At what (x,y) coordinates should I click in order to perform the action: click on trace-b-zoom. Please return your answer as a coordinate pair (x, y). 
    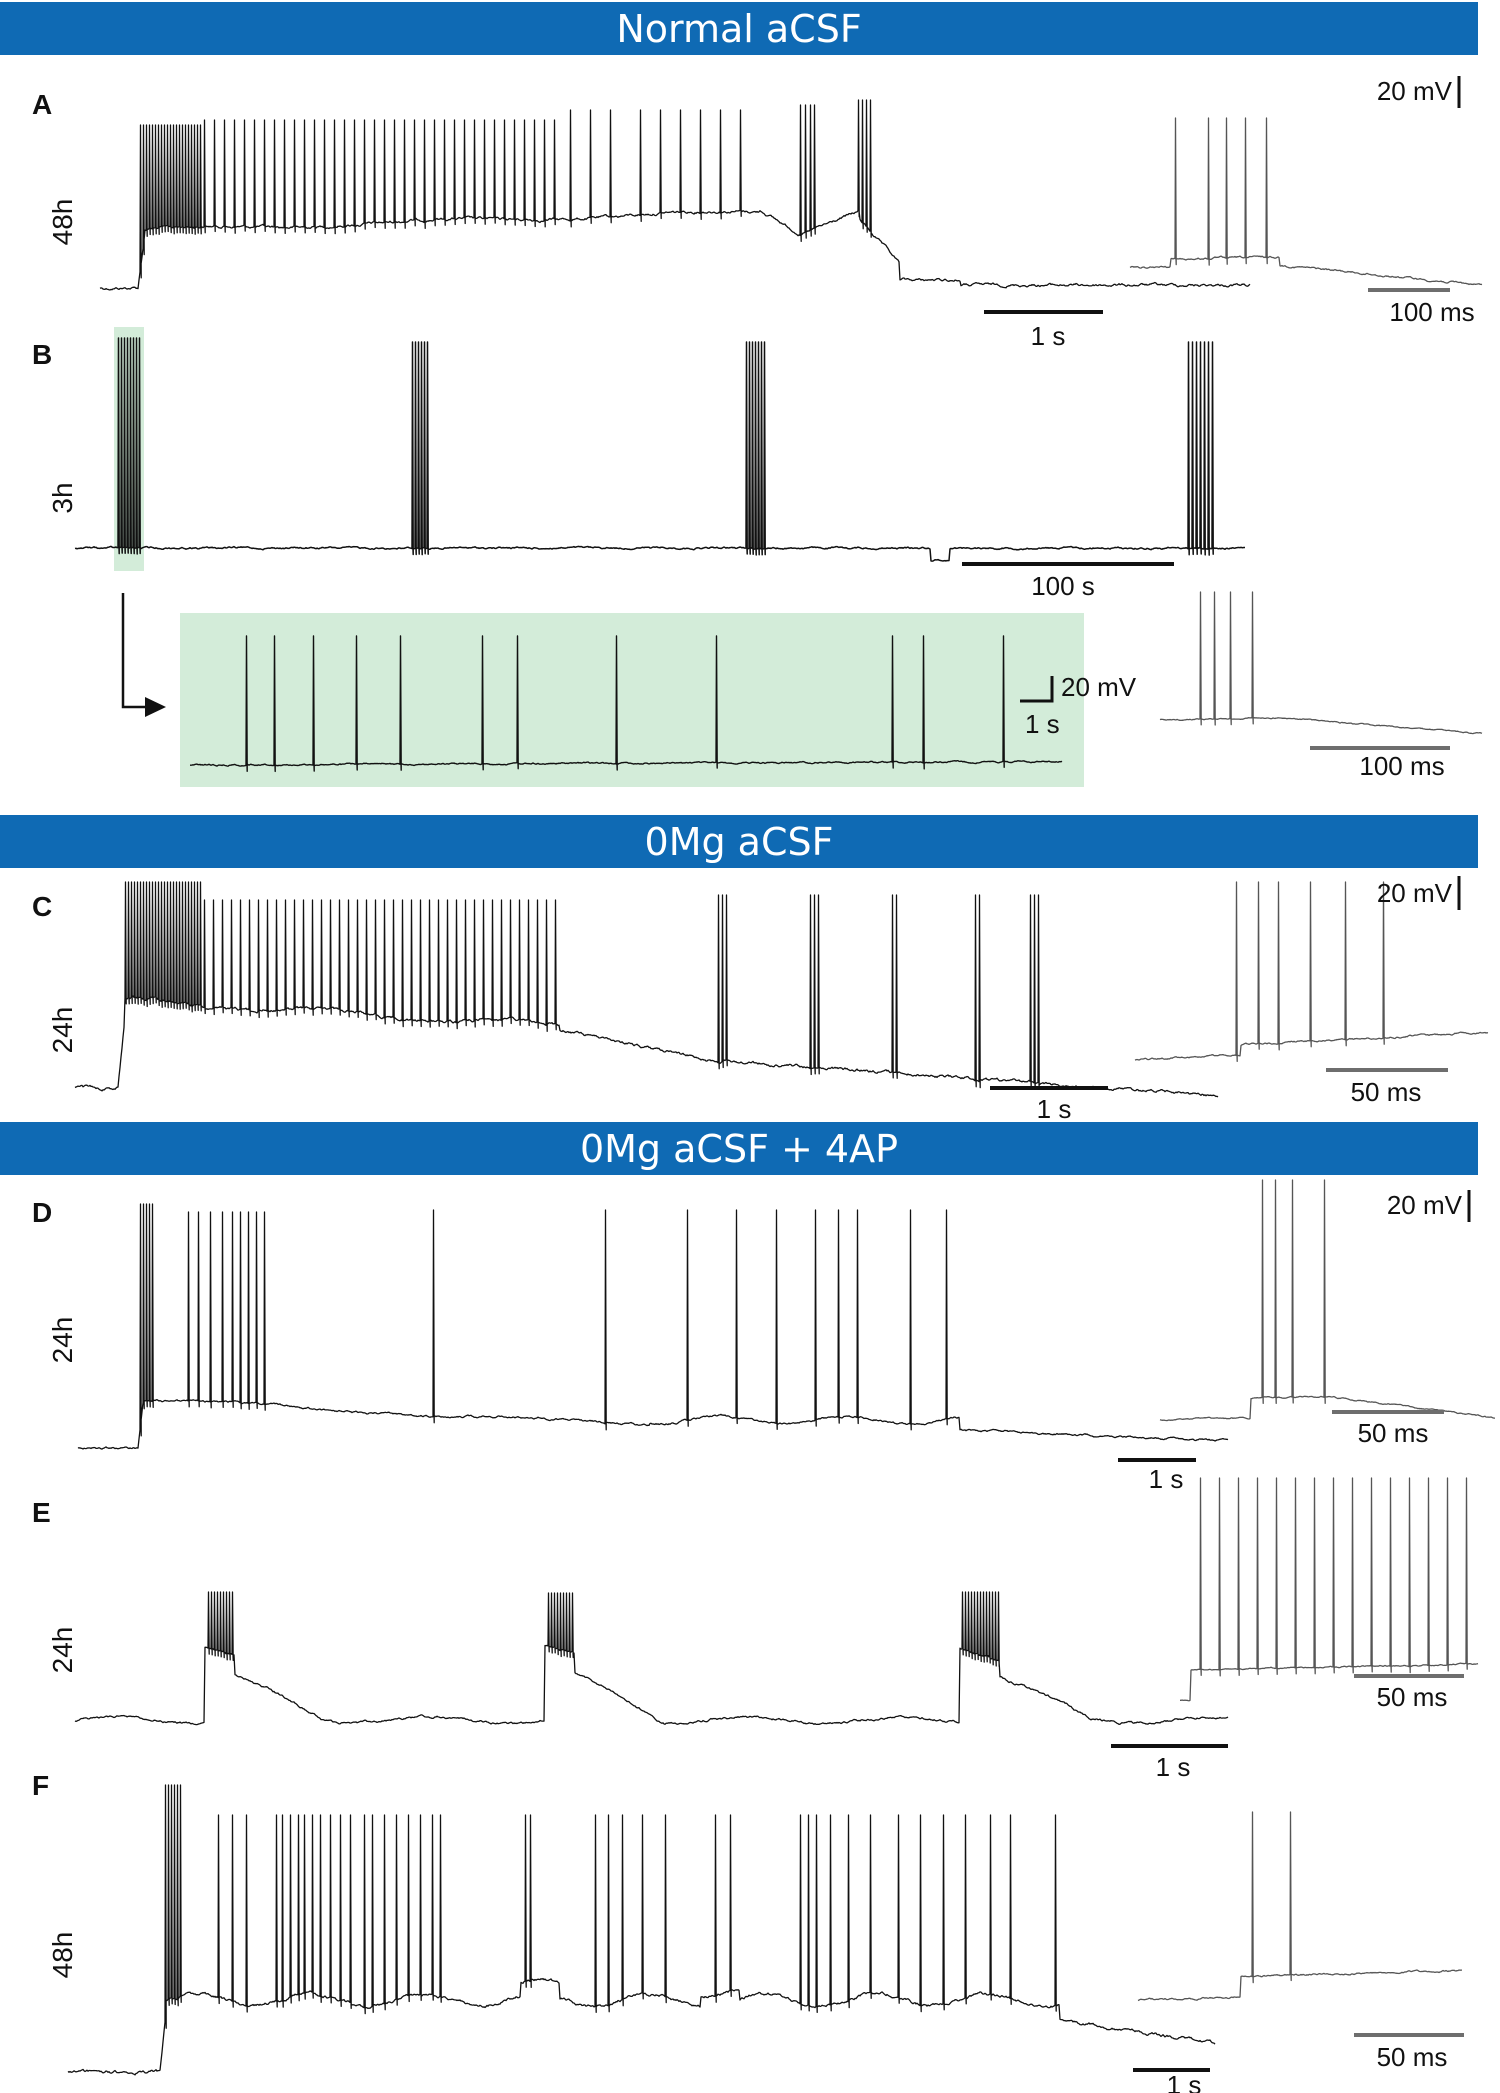
    Looking at the image, I should click on (626, 704).